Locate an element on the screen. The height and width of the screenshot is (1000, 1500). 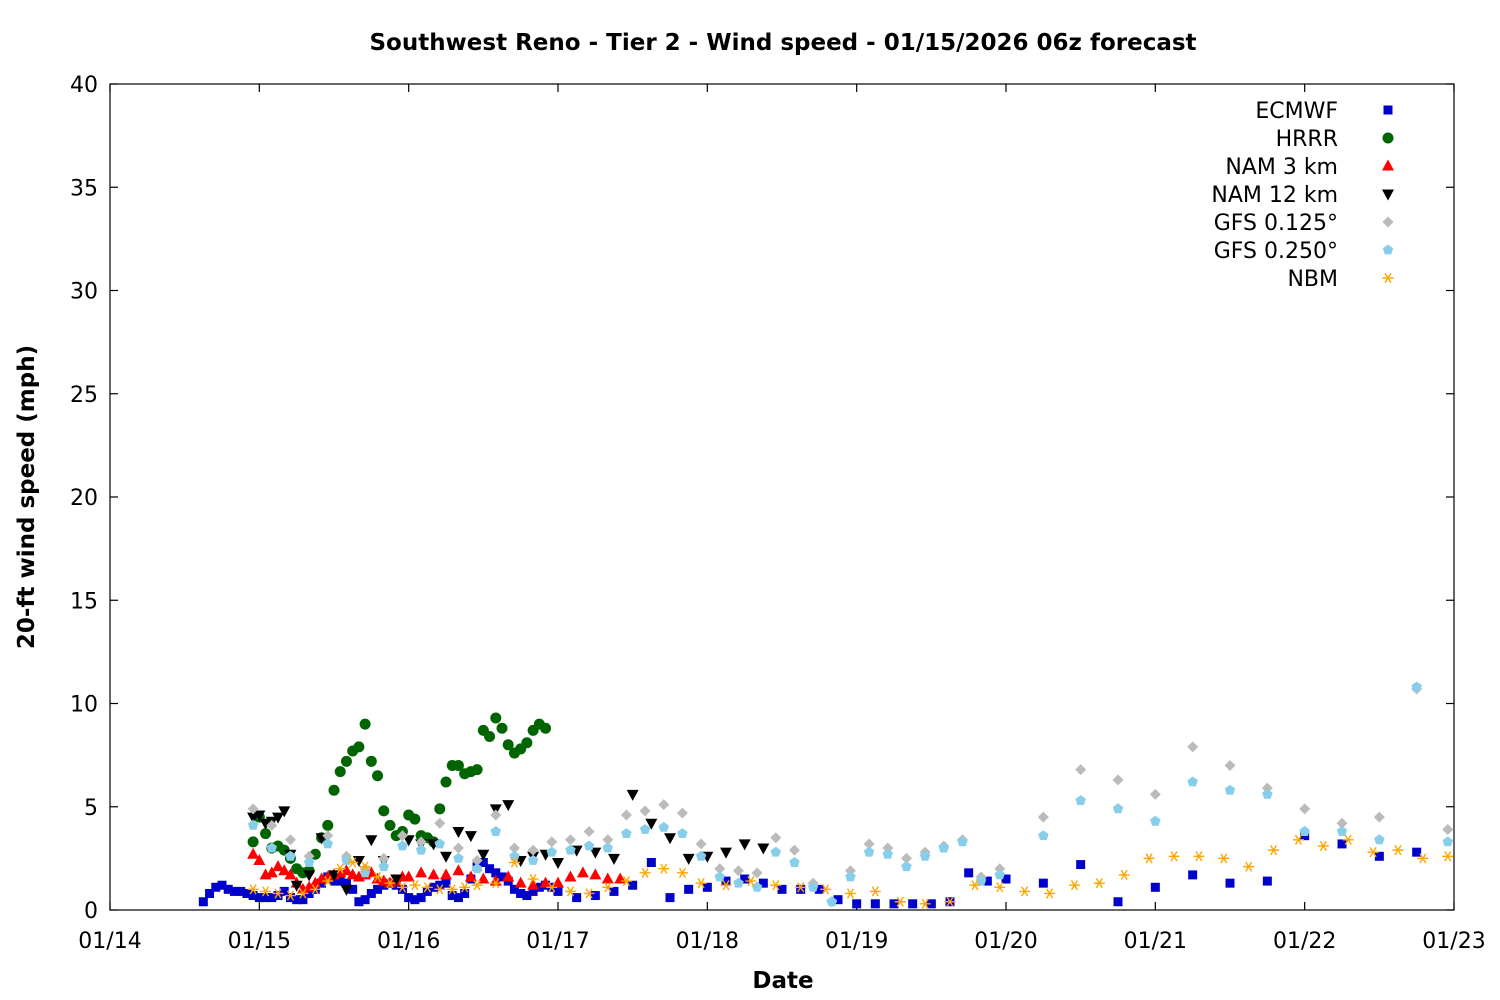
legend-label: HRRR is located at coordinates (1307, 139).